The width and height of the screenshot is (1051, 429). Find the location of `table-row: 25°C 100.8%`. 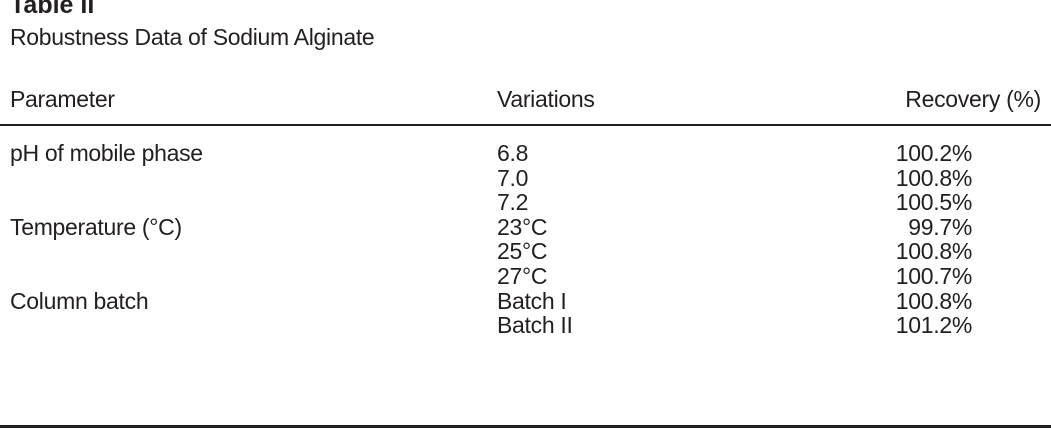

table-row: 25°C 100.8% is located at coordinates (525, 251).